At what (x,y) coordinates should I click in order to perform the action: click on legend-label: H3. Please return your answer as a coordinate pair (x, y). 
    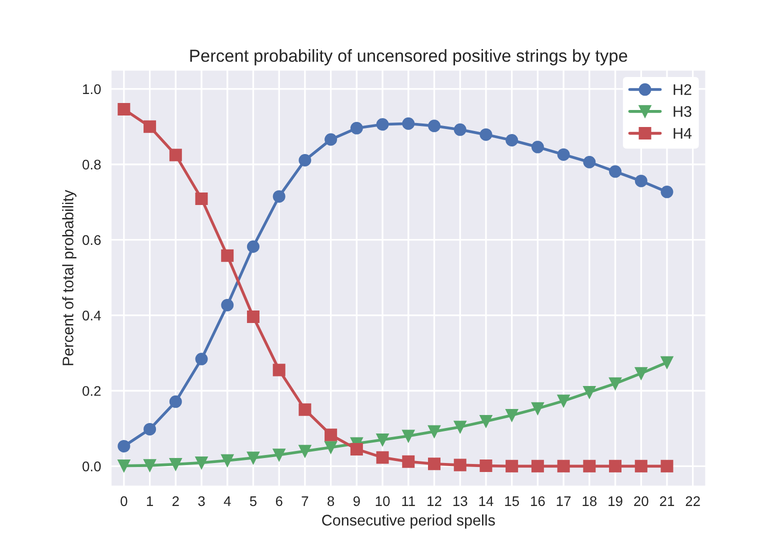
    Looking at the image, I should click on (683, 111).